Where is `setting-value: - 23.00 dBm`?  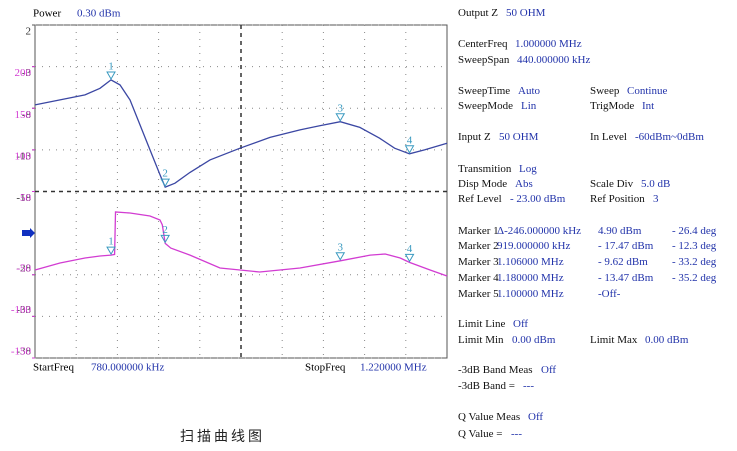
setting-value: - 23.00 dBm is located at coordinates (538, 199).